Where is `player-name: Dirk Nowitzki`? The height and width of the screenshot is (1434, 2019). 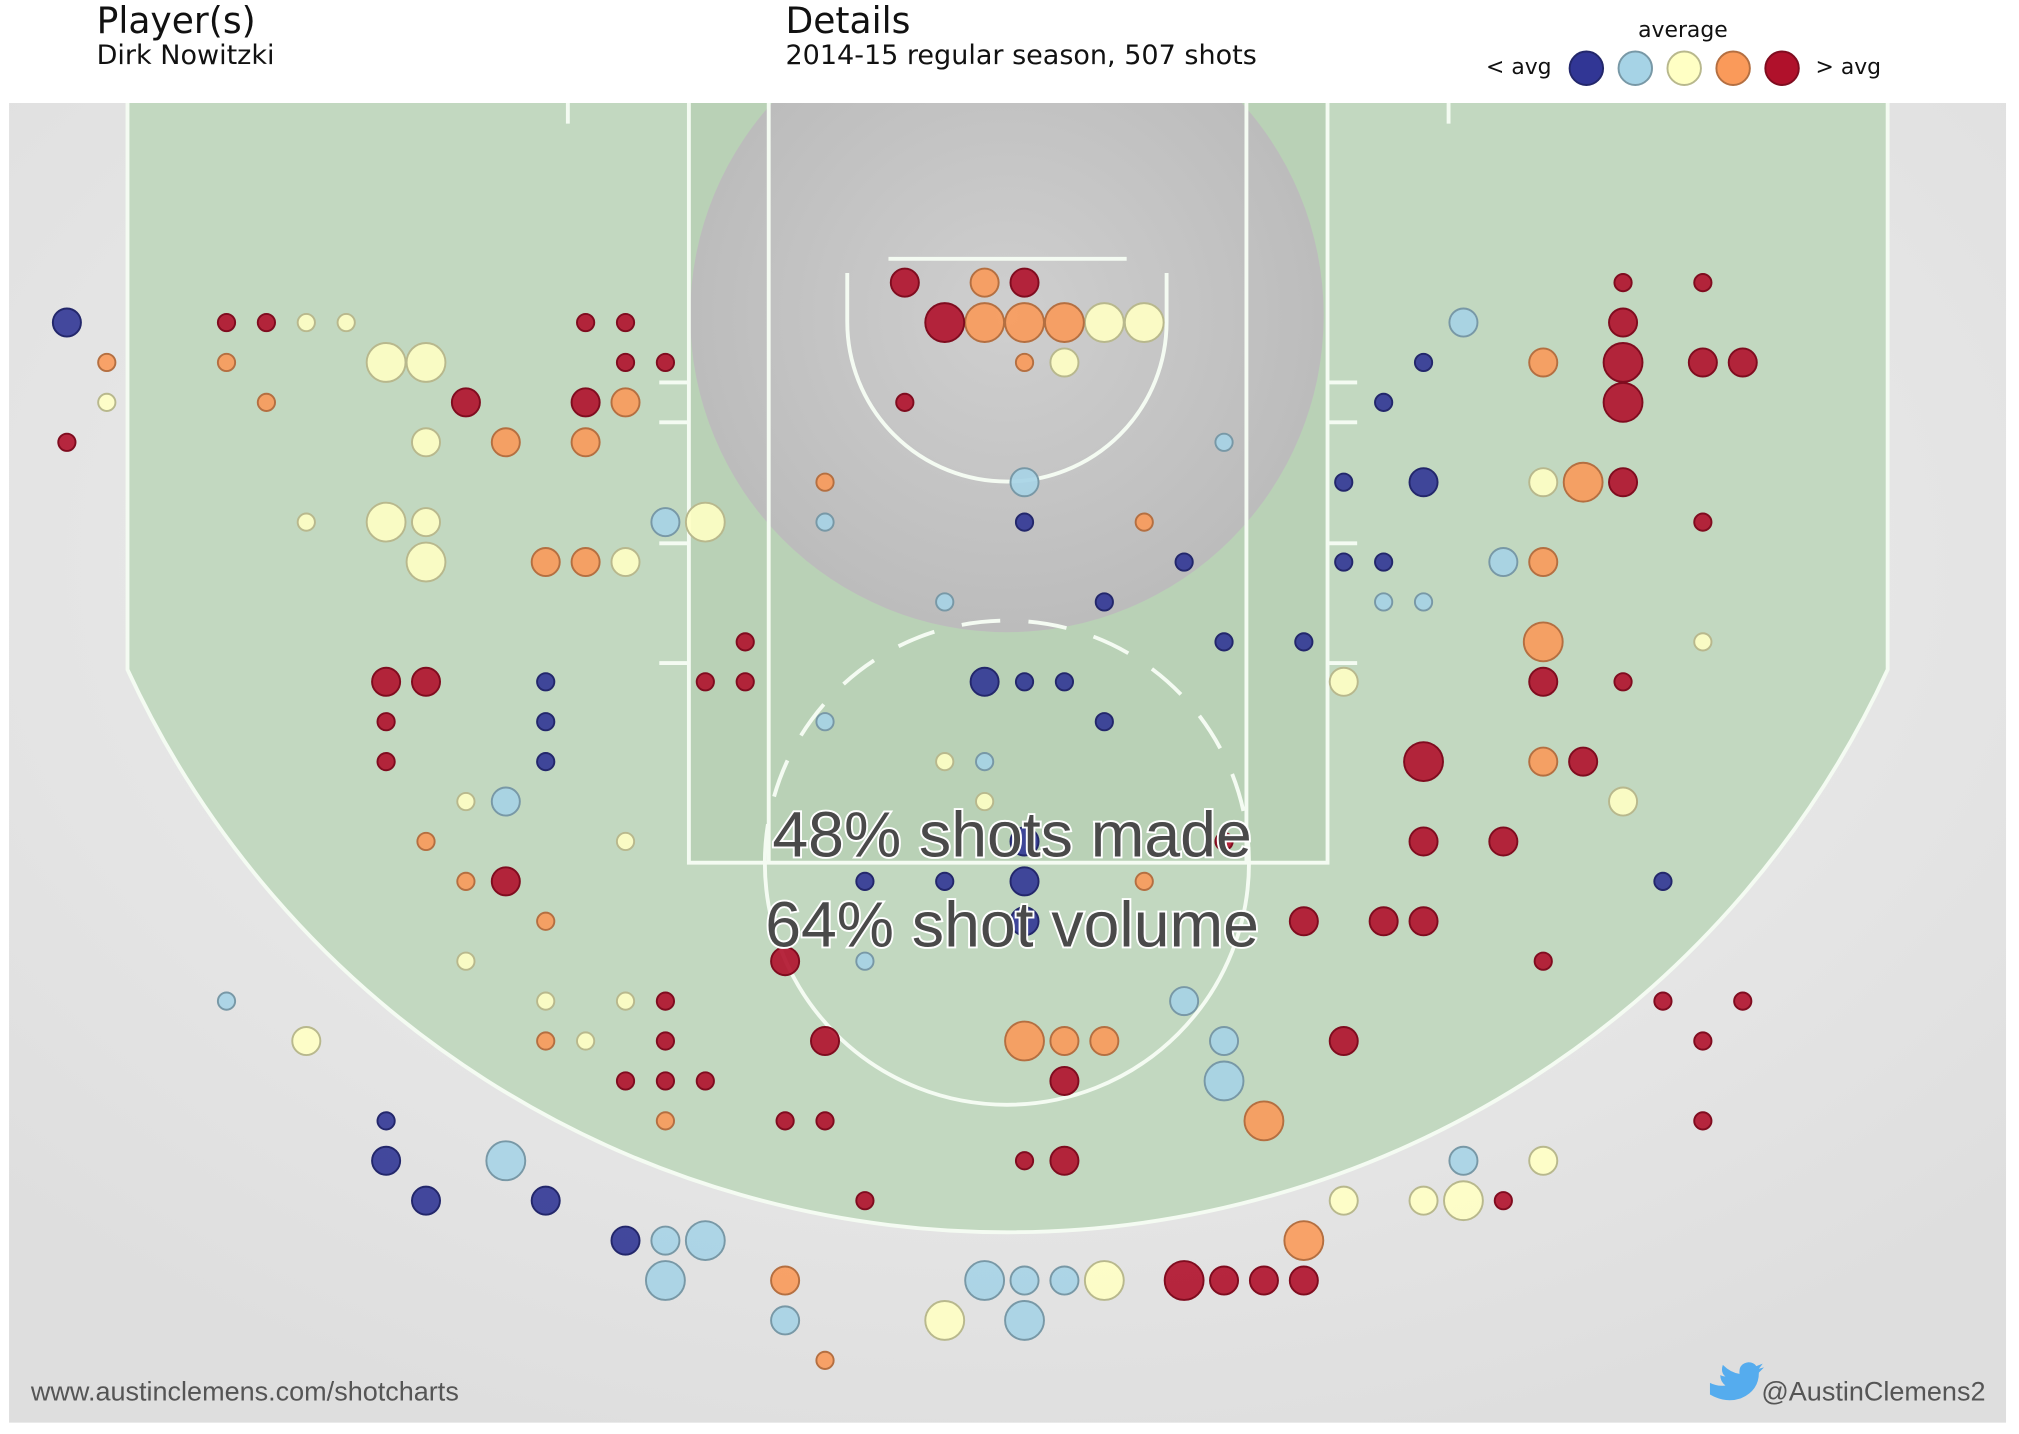
player-name: Dirk Nowitzki is located at coordinates (186, 55).